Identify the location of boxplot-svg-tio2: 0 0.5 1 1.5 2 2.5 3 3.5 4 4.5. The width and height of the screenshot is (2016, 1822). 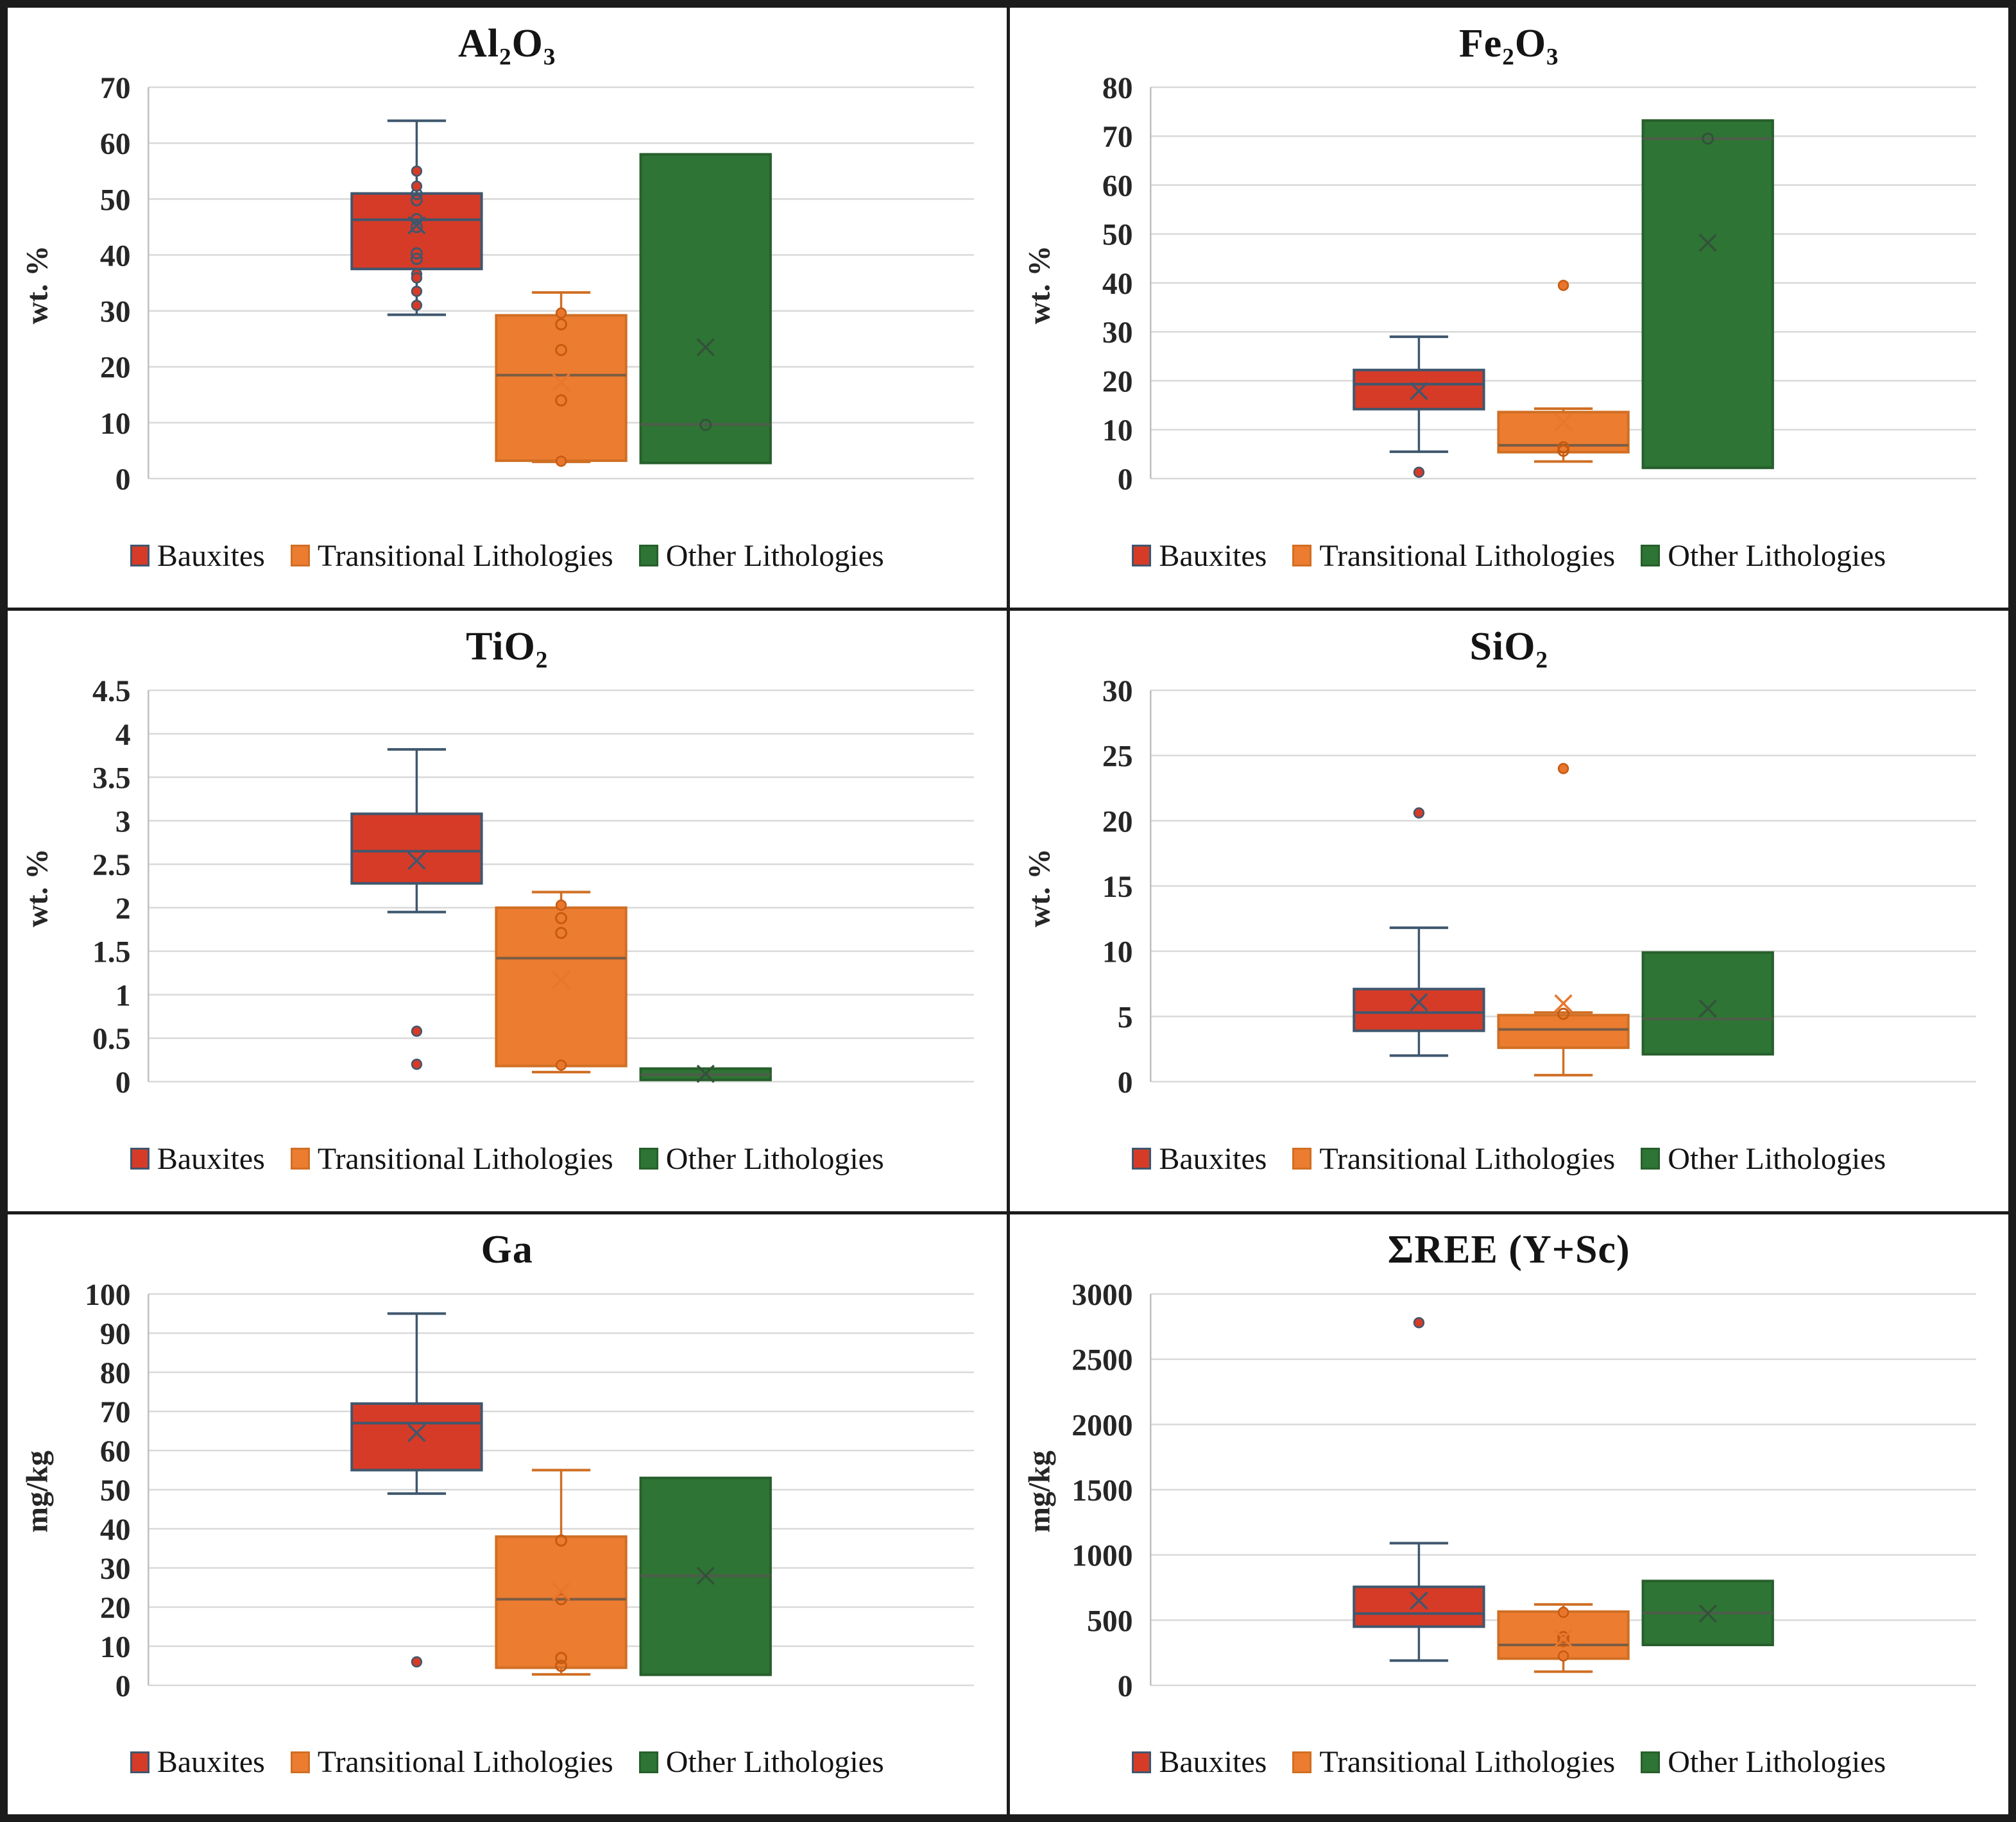
(533, 888).